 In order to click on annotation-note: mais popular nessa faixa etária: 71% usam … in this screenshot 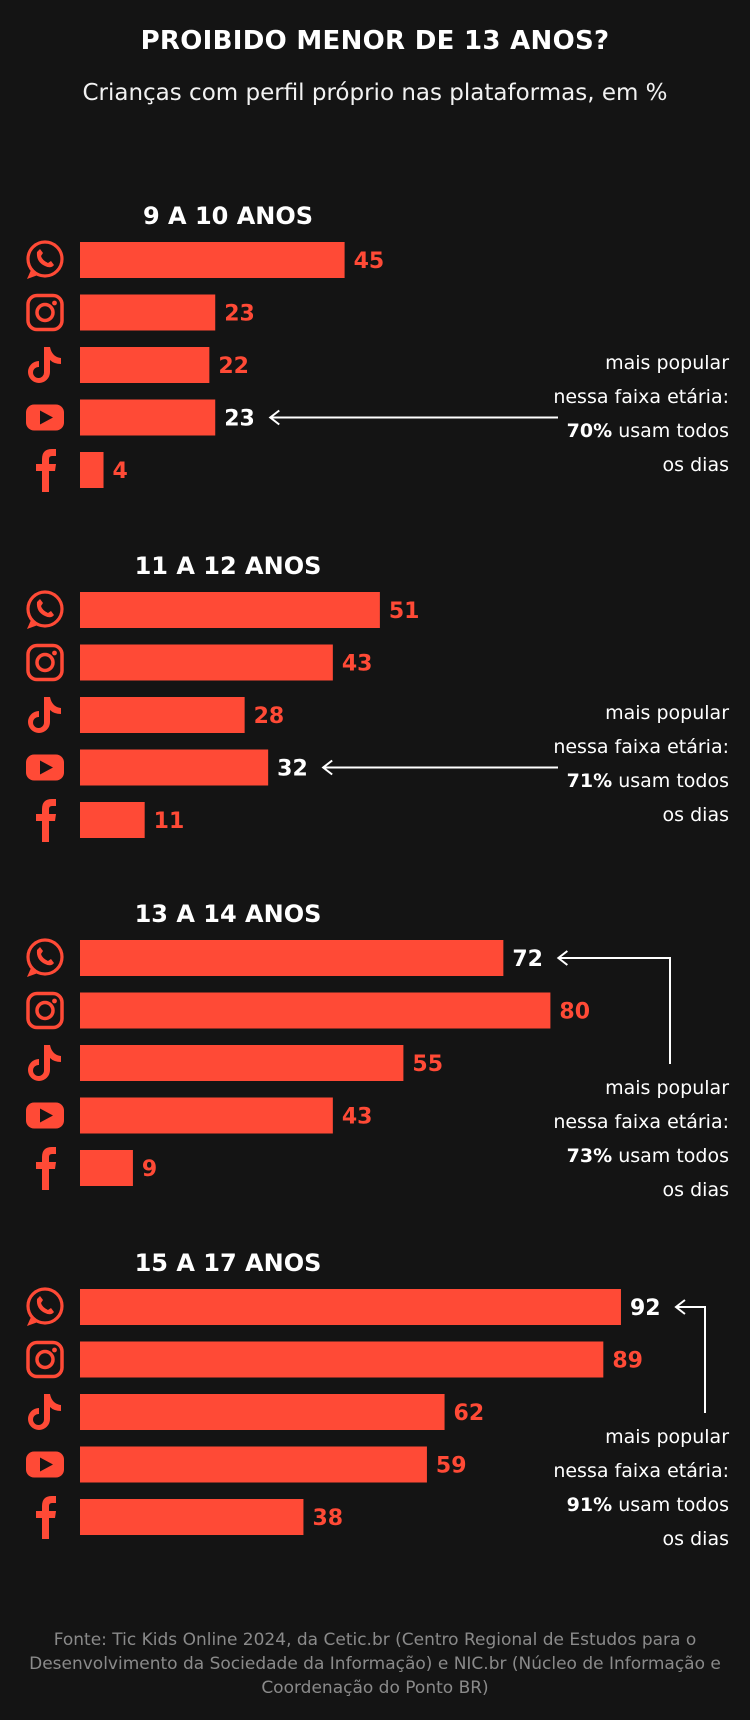, I will do `click(641, 764)`.